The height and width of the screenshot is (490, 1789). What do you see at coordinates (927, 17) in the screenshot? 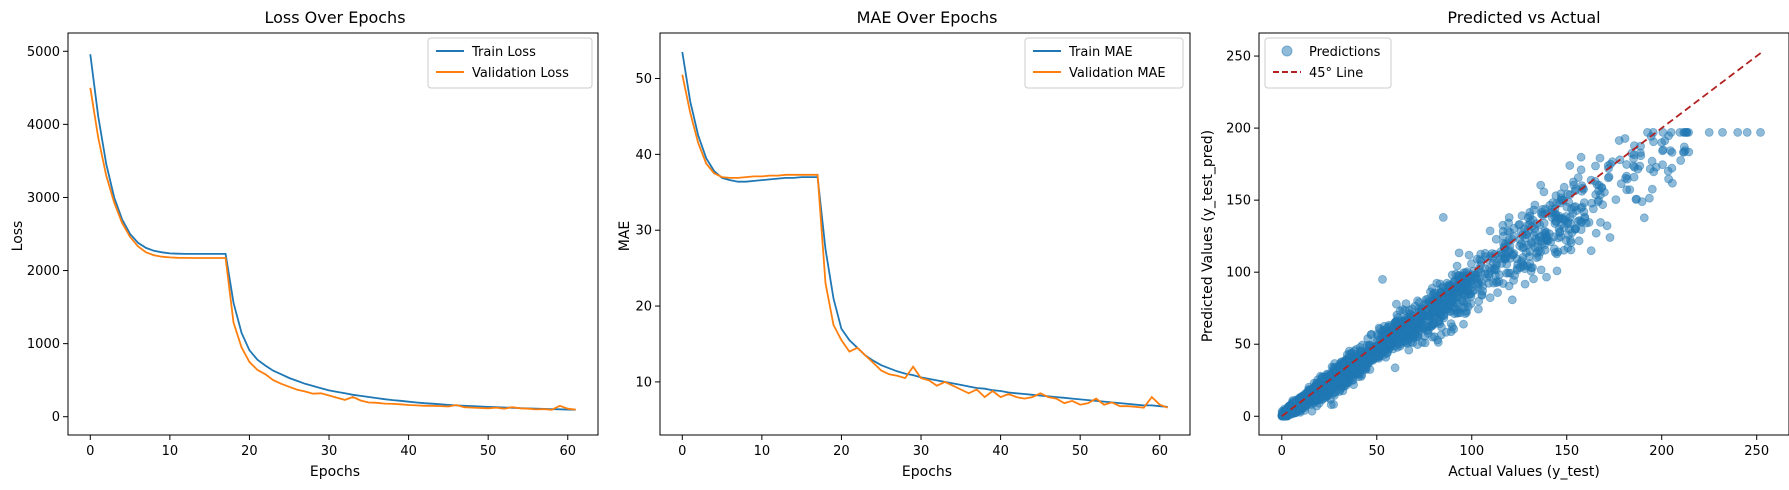
I see `mae-chart-title: MAE Over Epochs` at bounding box center [927, 17].